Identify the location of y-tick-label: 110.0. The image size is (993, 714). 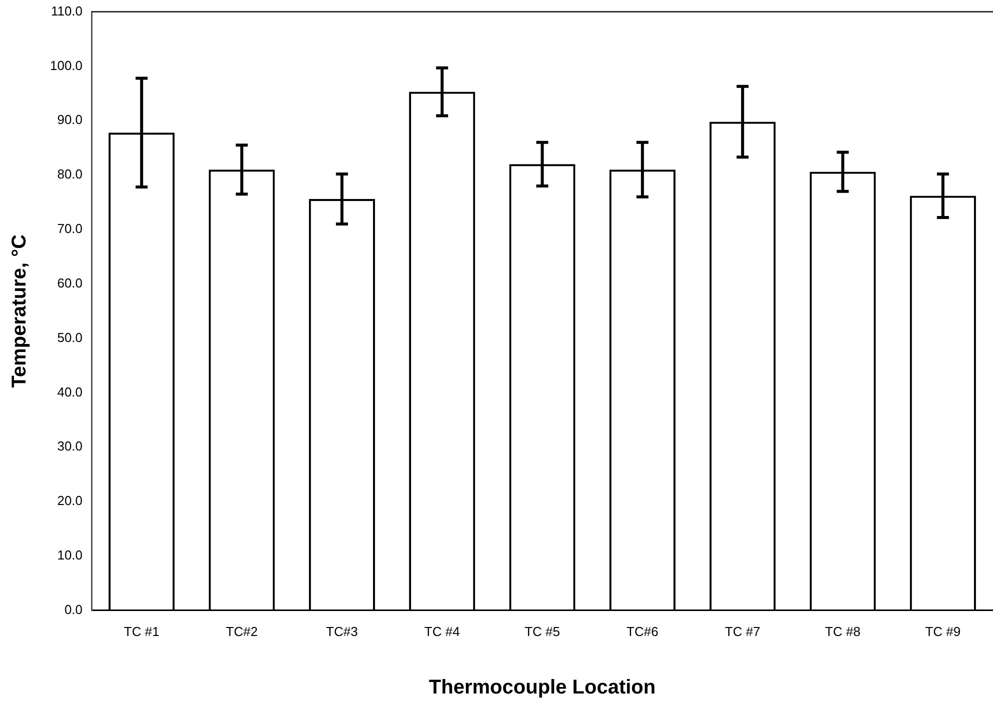
(66, 10).